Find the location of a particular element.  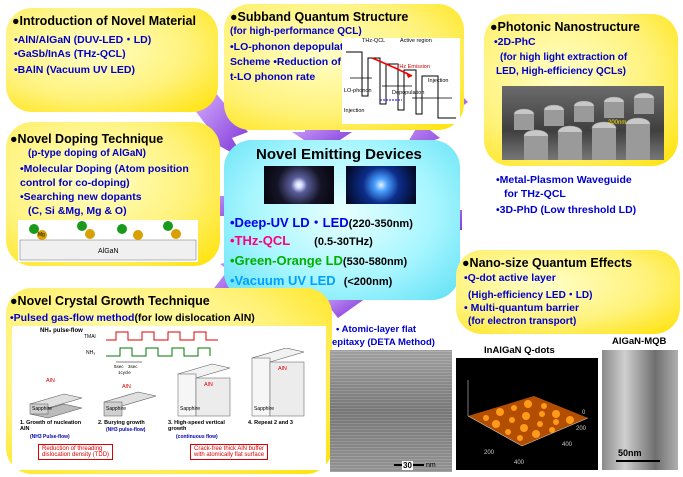

afm-tick-4: 200 is located at coordinates (581, 429).